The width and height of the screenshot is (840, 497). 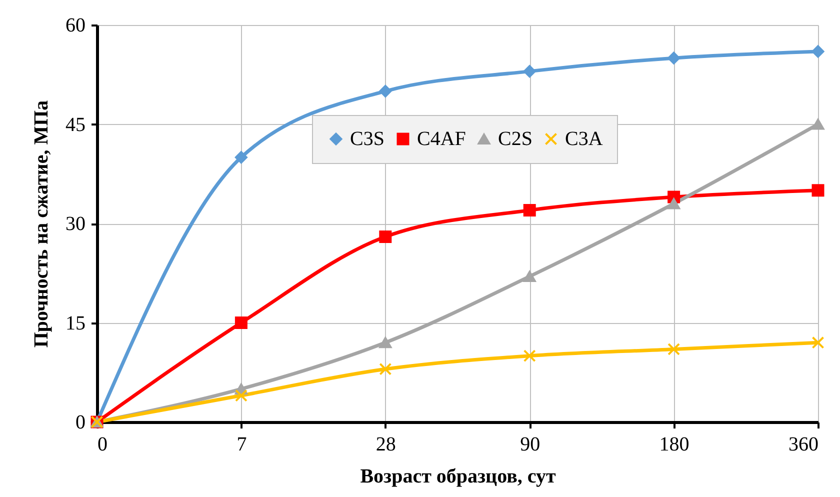 I want to click on y-tick-label: 60, so click(x=76, y=25).